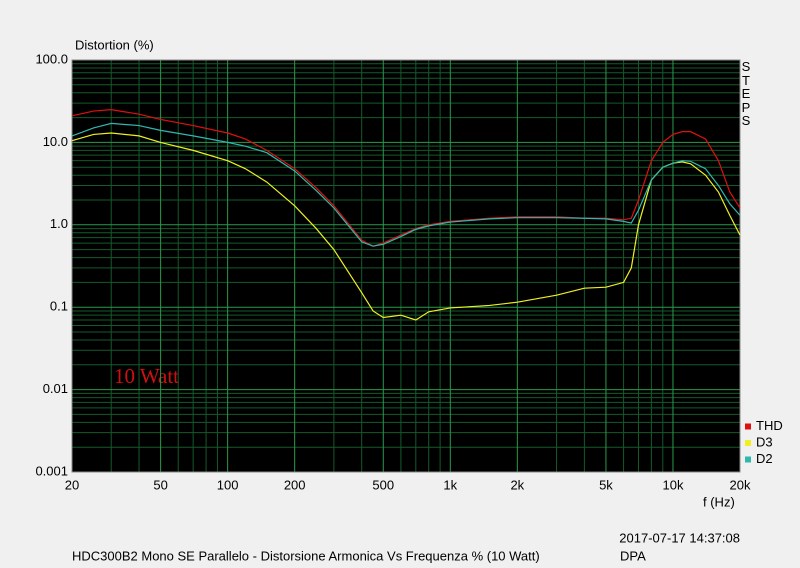  What do you see at coordinates (517, 484) in the screenshot?
I see `x-tick-label: 2k` at bounding box center [517, 484].